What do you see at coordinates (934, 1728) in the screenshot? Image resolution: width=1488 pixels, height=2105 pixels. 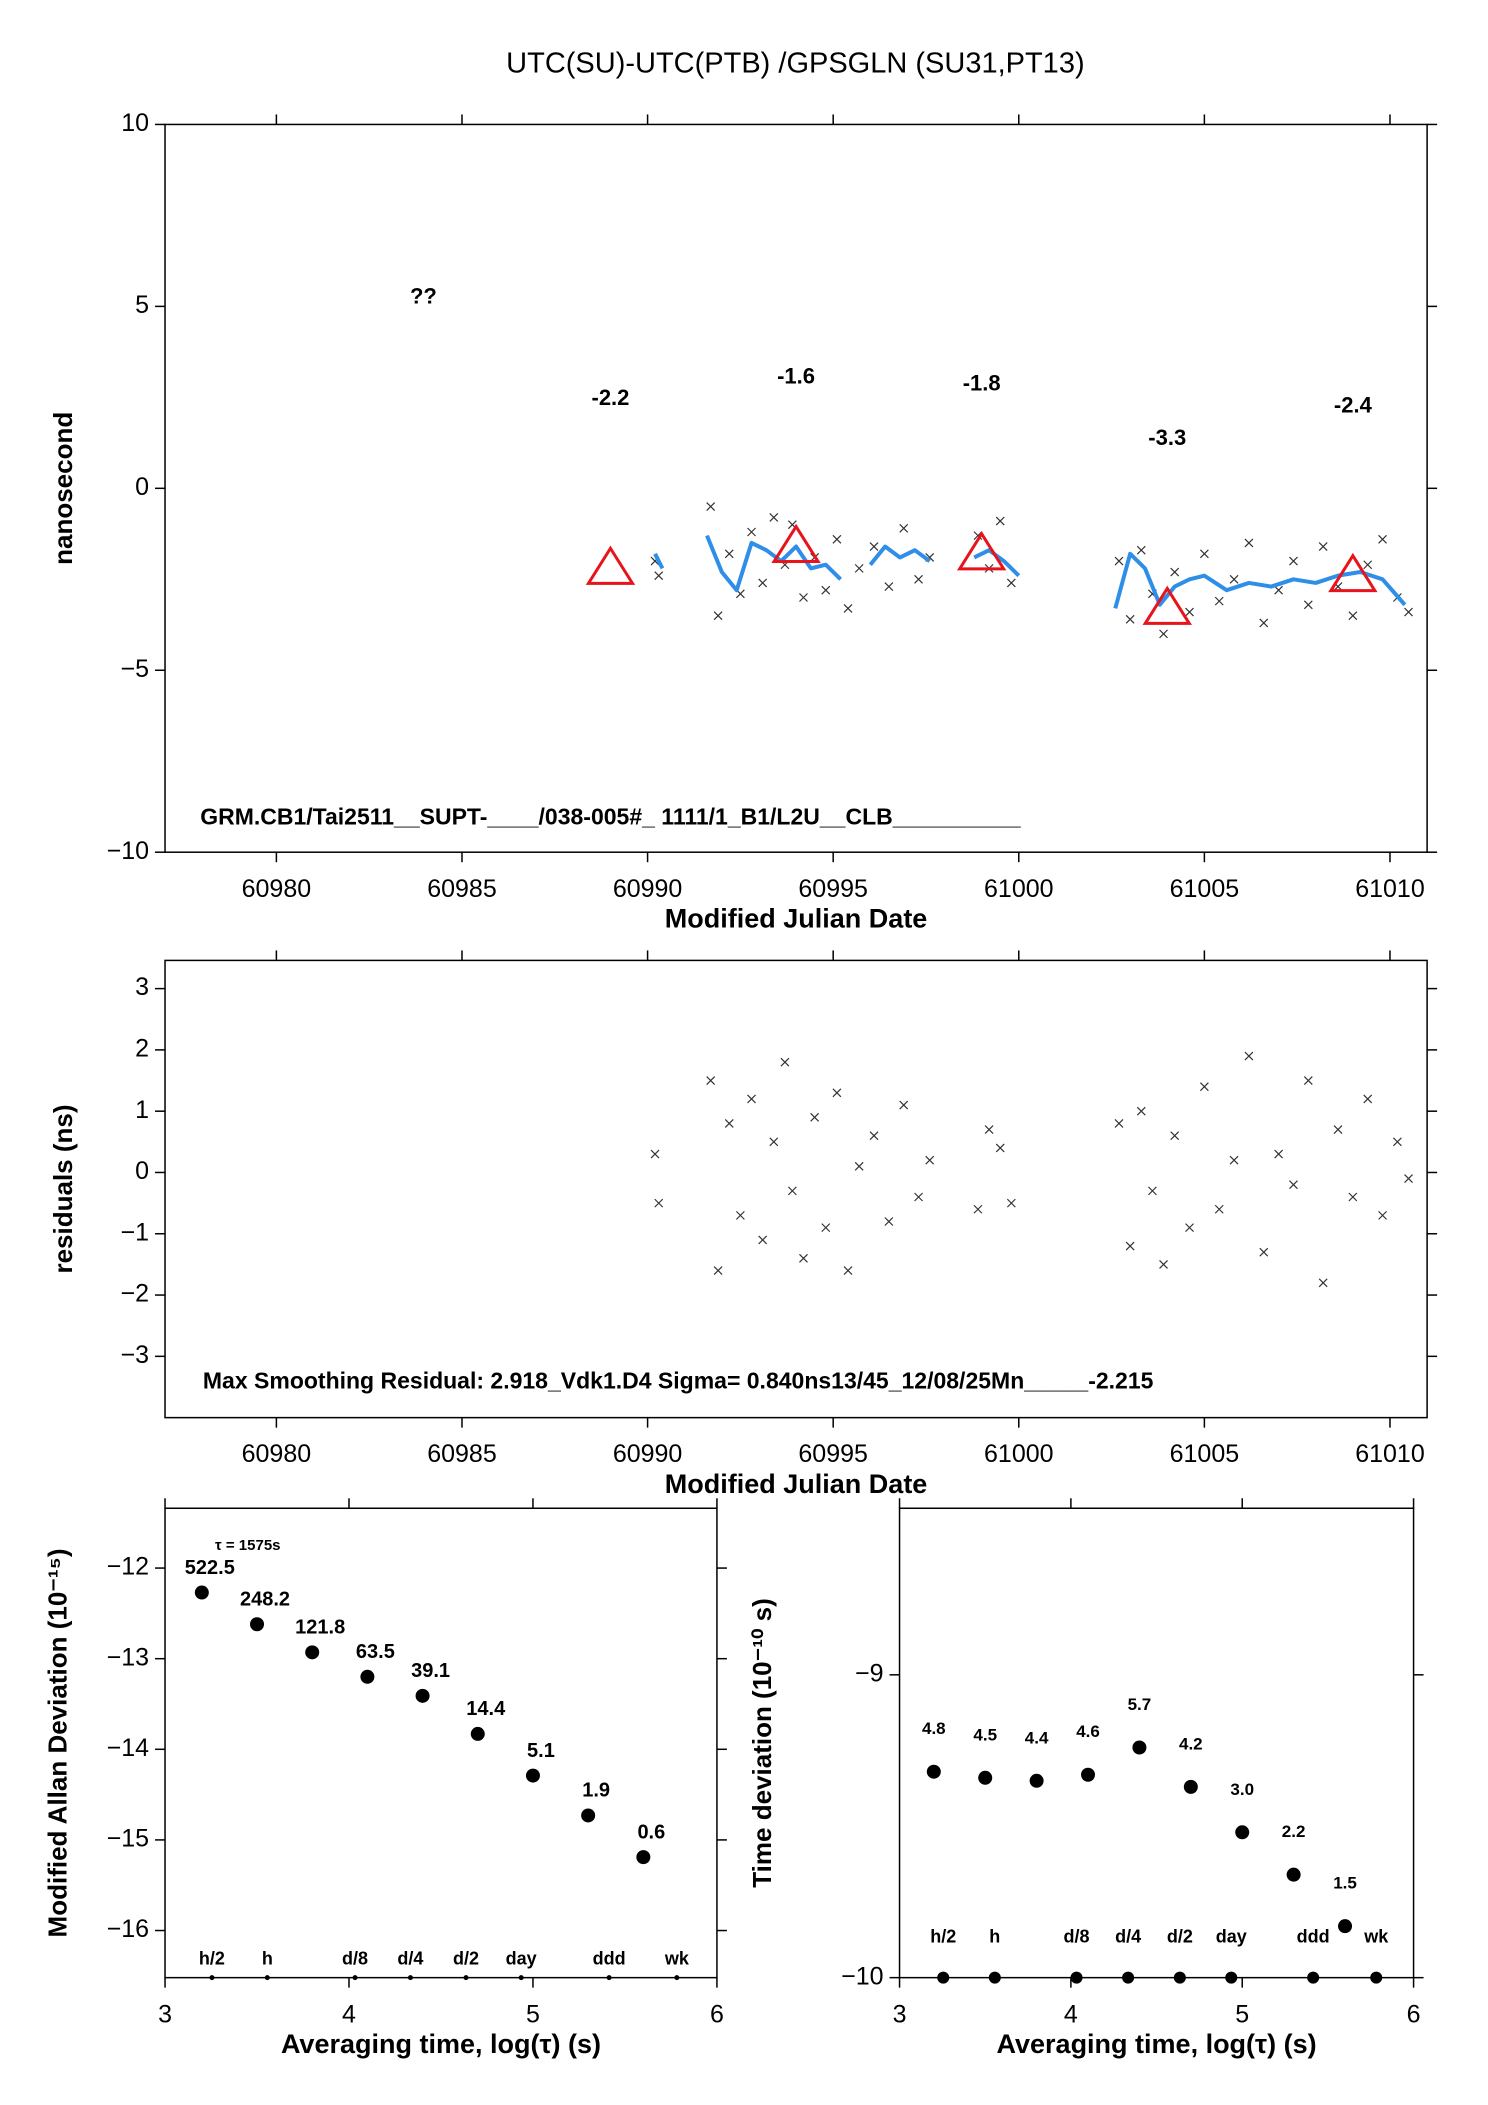 I see `point-label: 4.8` at bounding box center [934, 1728].